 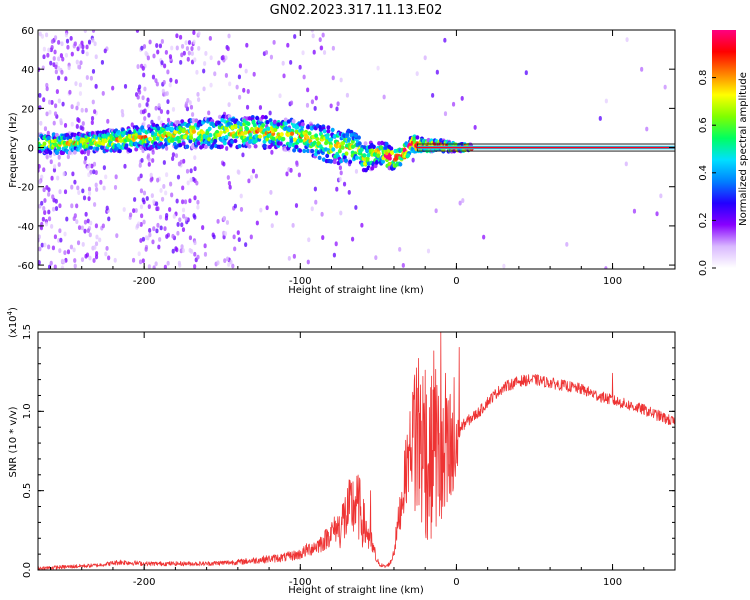 I want to click on x-tick-label: 0, so click(x=456, y=582).